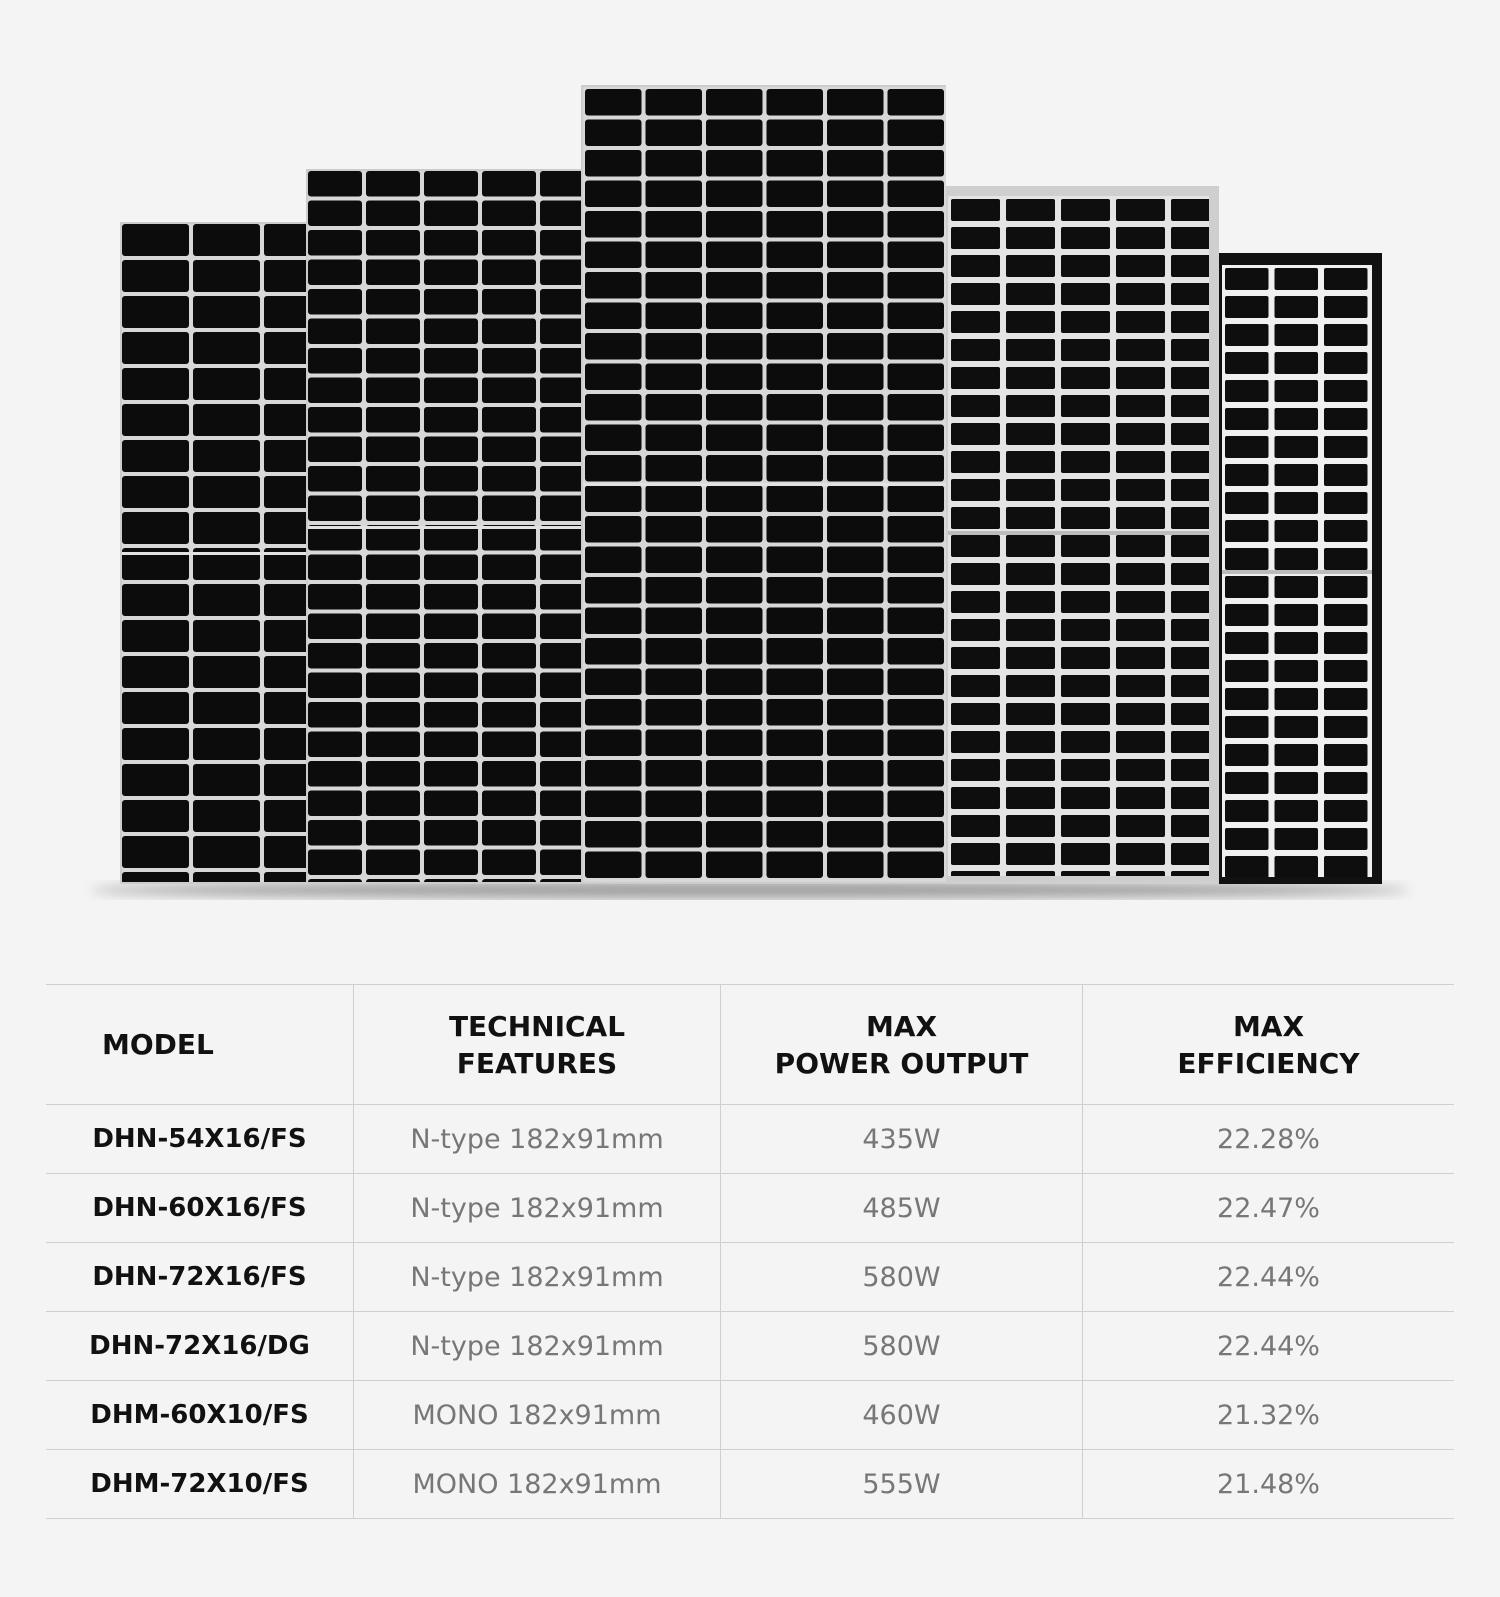 The image size is (1500, 1597). Describe the element at coordinates (199, 1277) in the screenshot. I see `model-cell: DHN-72X16/FS` at that location.